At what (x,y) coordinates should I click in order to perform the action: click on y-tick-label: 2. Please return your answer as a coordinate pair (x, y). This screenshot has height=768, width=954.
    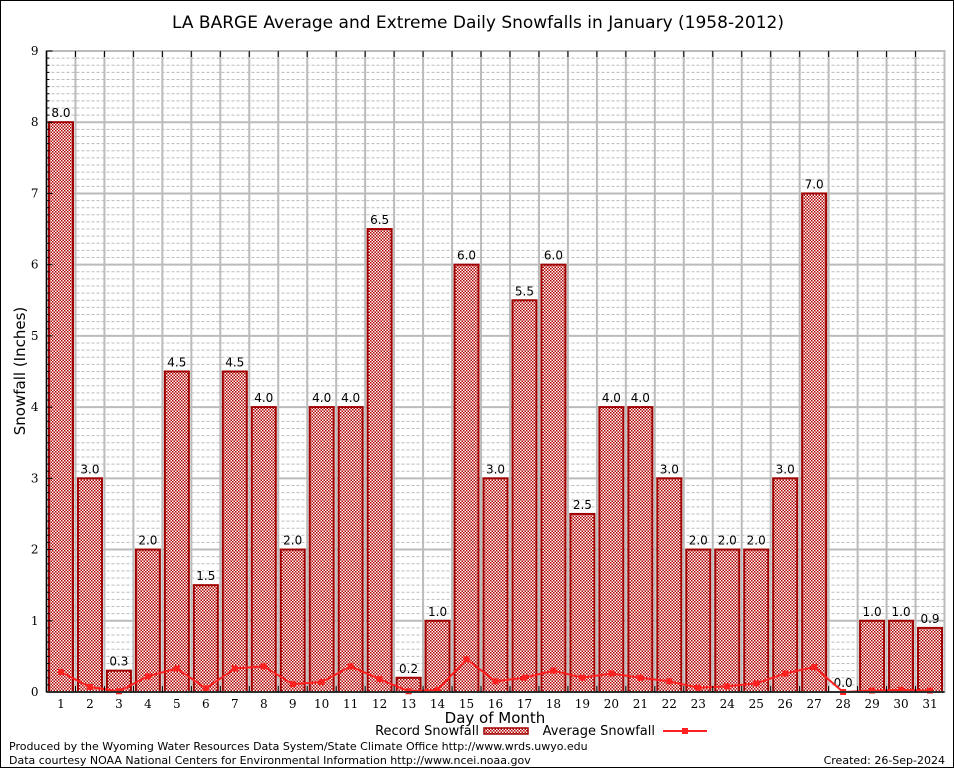
    Looking at the image, I should click on (35, 550).